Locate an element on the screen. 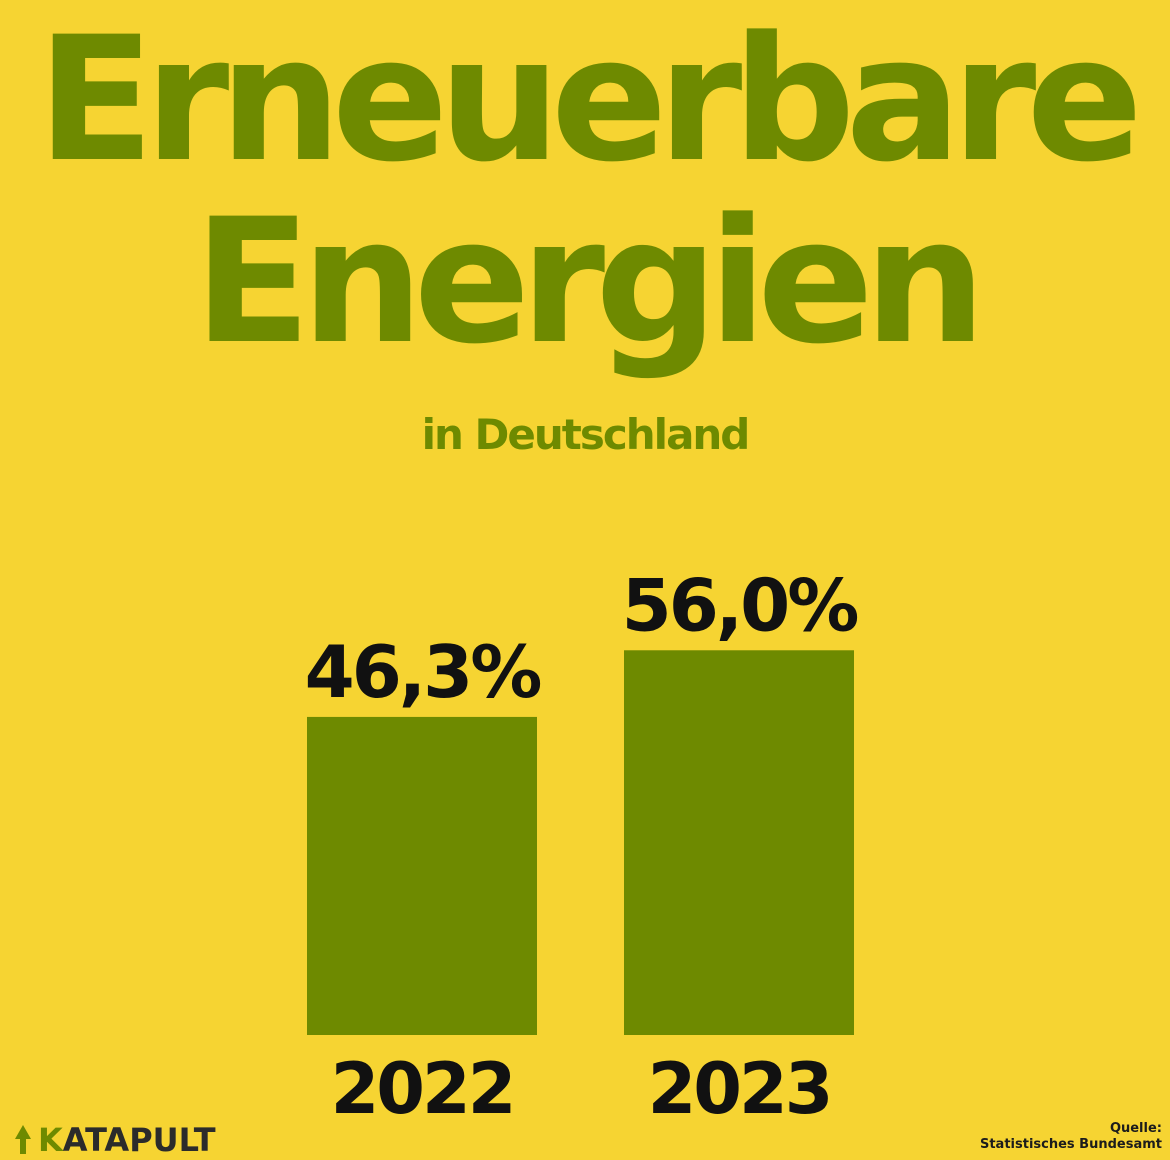 This screenshot has width=1170, height=1160. title-line-2: Energien is located at coordinates (590, 281).